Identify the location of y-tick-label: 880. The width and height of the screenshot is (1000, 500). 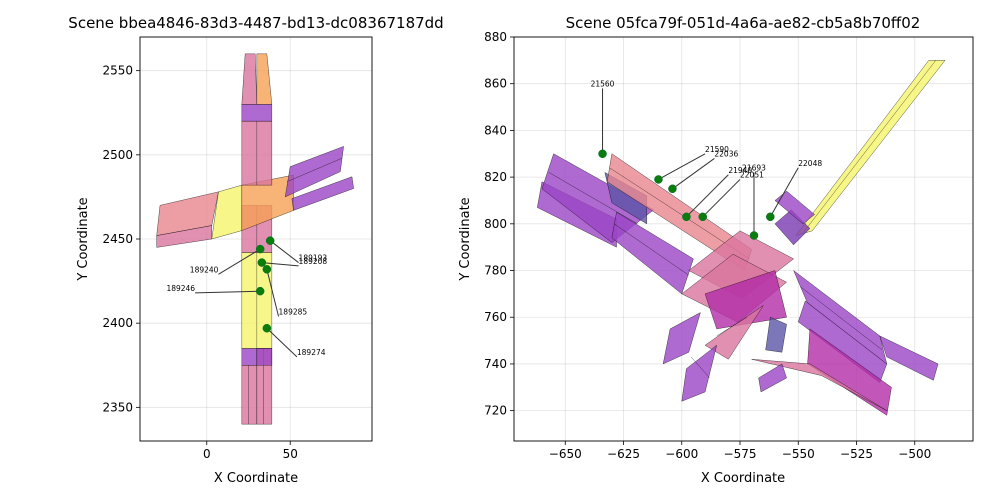
(495, 37).